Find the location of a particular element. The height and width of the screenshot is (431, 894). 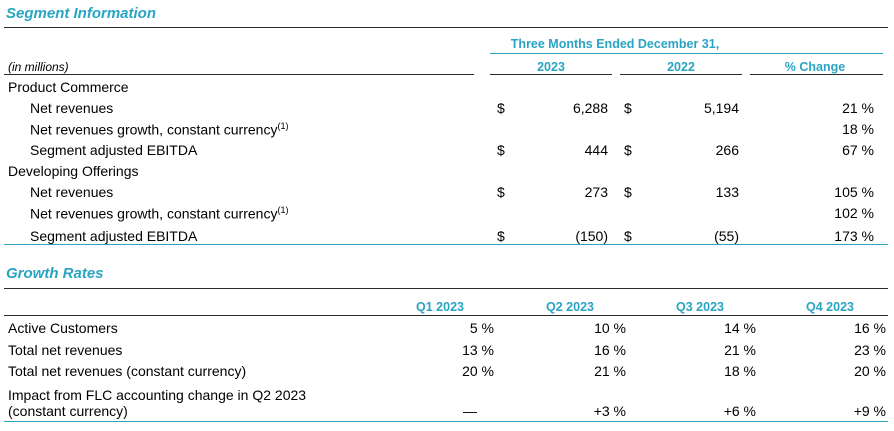

value-2022: 5,194 is located at coordinates (721, 108).